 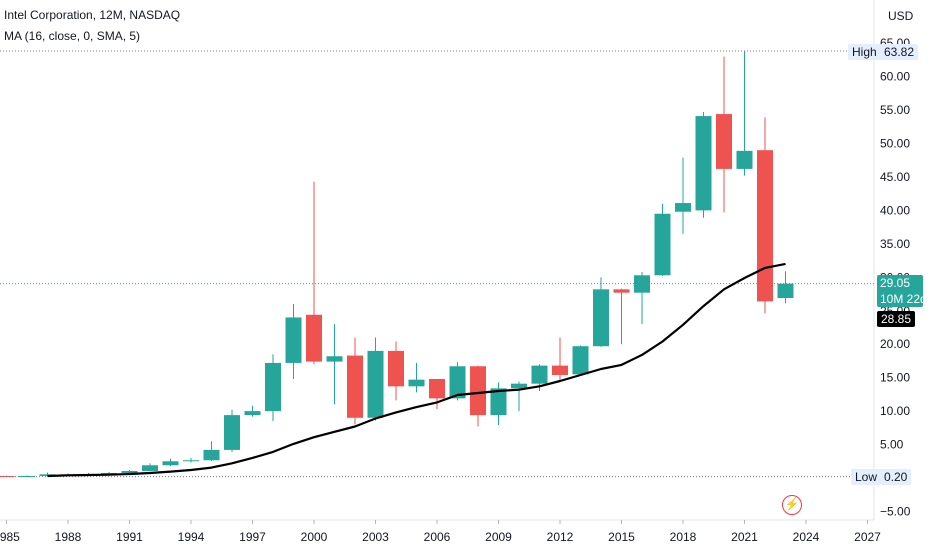 I want to click on candle-2020, so click(x=724, y=134).